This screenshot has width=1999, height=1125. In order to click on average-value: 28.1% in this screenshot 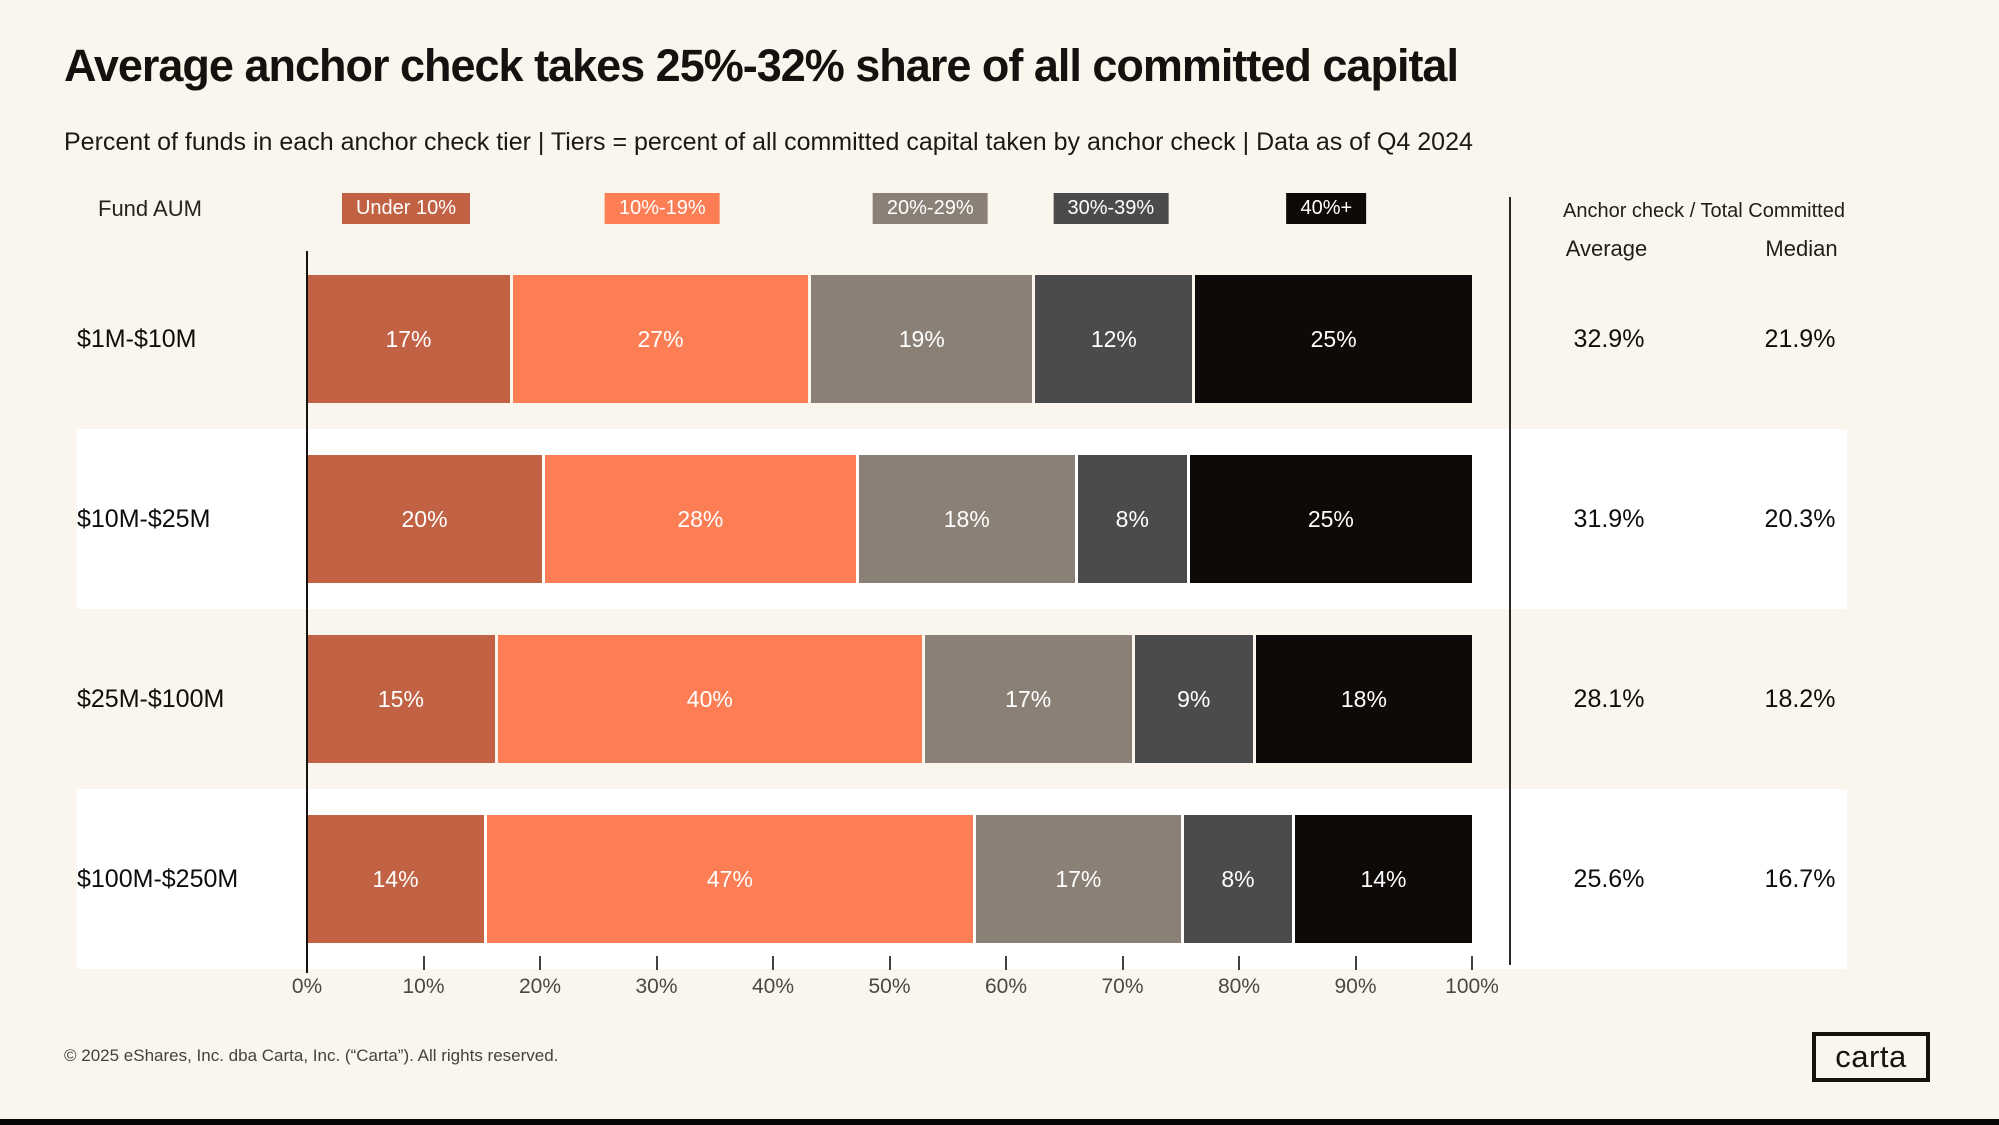, I will do `click(1609, 698)`.